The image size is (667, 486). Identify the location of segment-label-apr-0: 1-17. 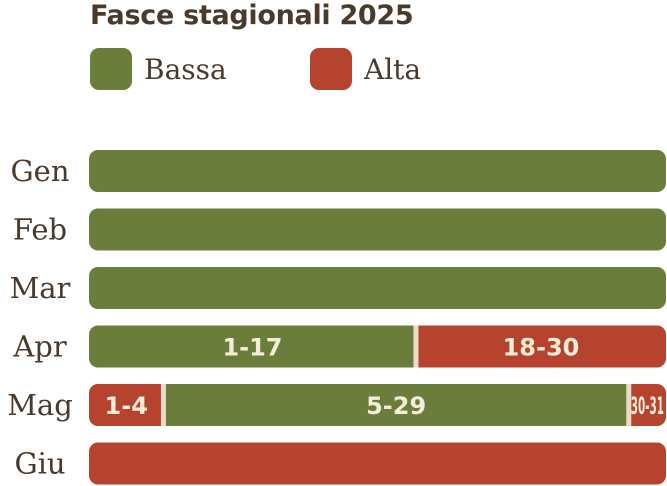
(252, 348).